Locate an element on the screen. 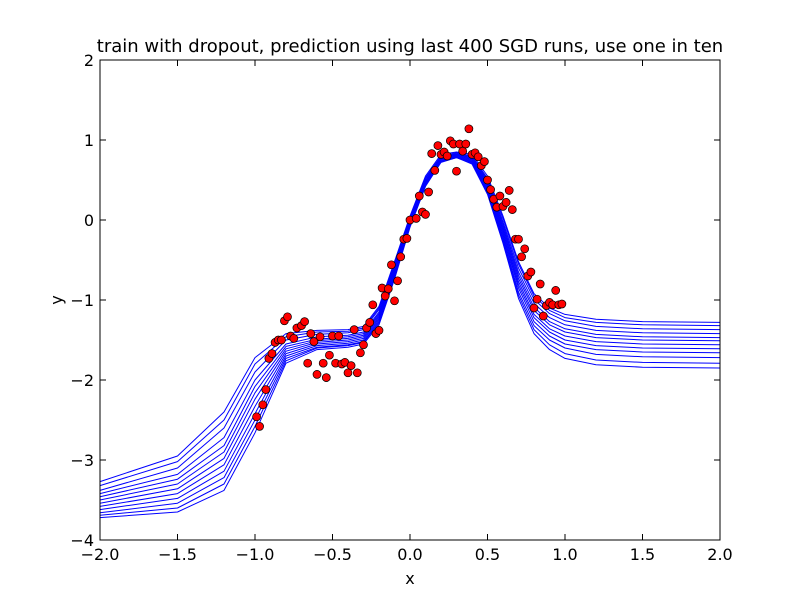  y-tick-label: −4 is located at coordinates (82, 540).